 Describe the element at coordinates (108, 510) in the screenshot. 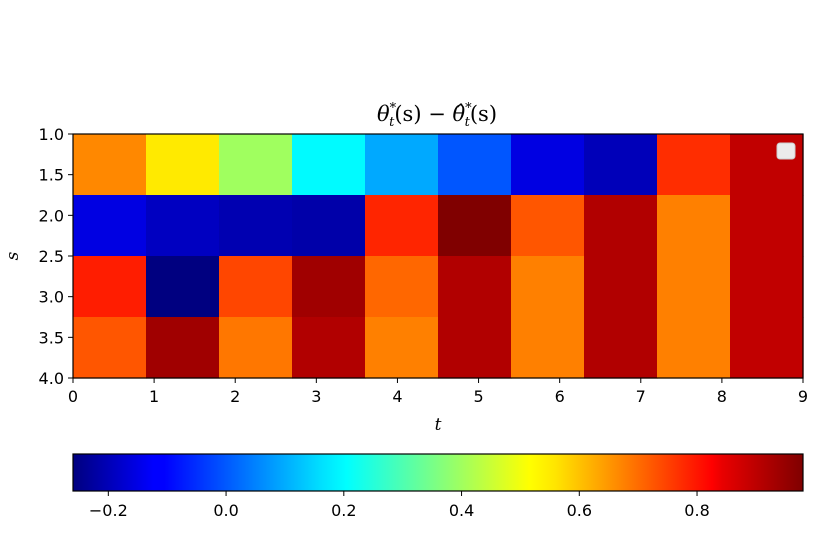

I see `colorbar-tick-label: −0.2` at that location.